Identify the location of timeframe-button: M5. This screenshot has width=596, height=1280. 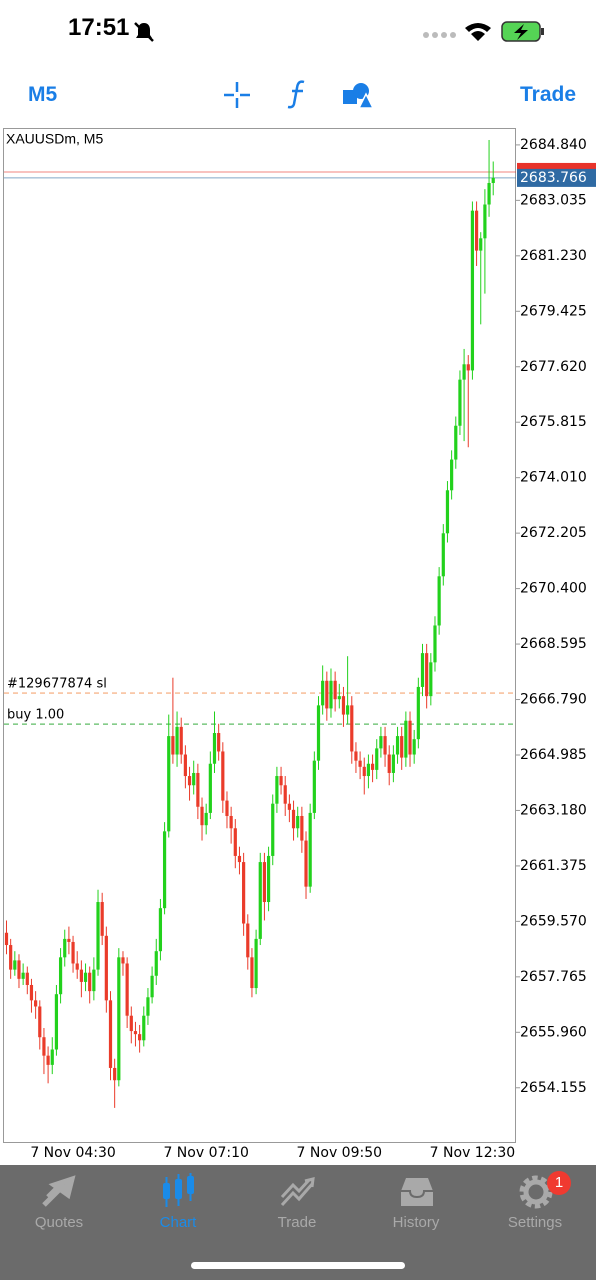
(43, 94).